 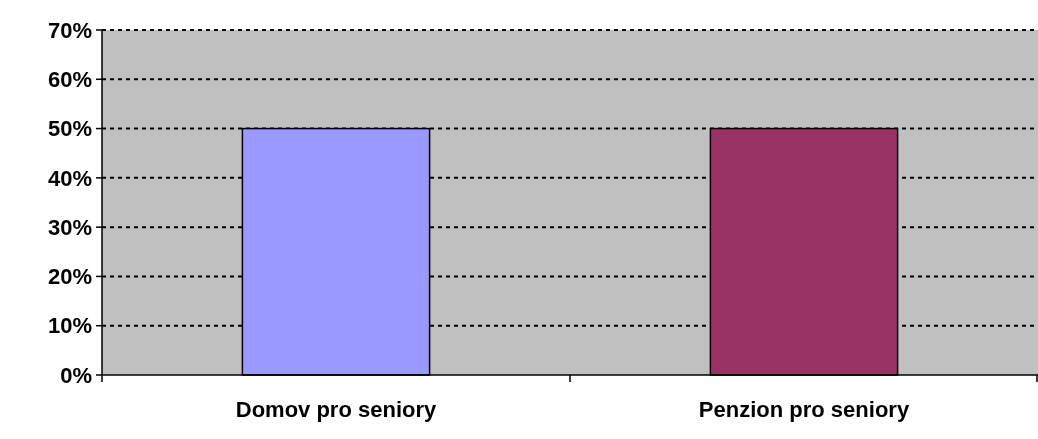 I want to click on y-tick-label: 70%, so click(x=69, y=30).